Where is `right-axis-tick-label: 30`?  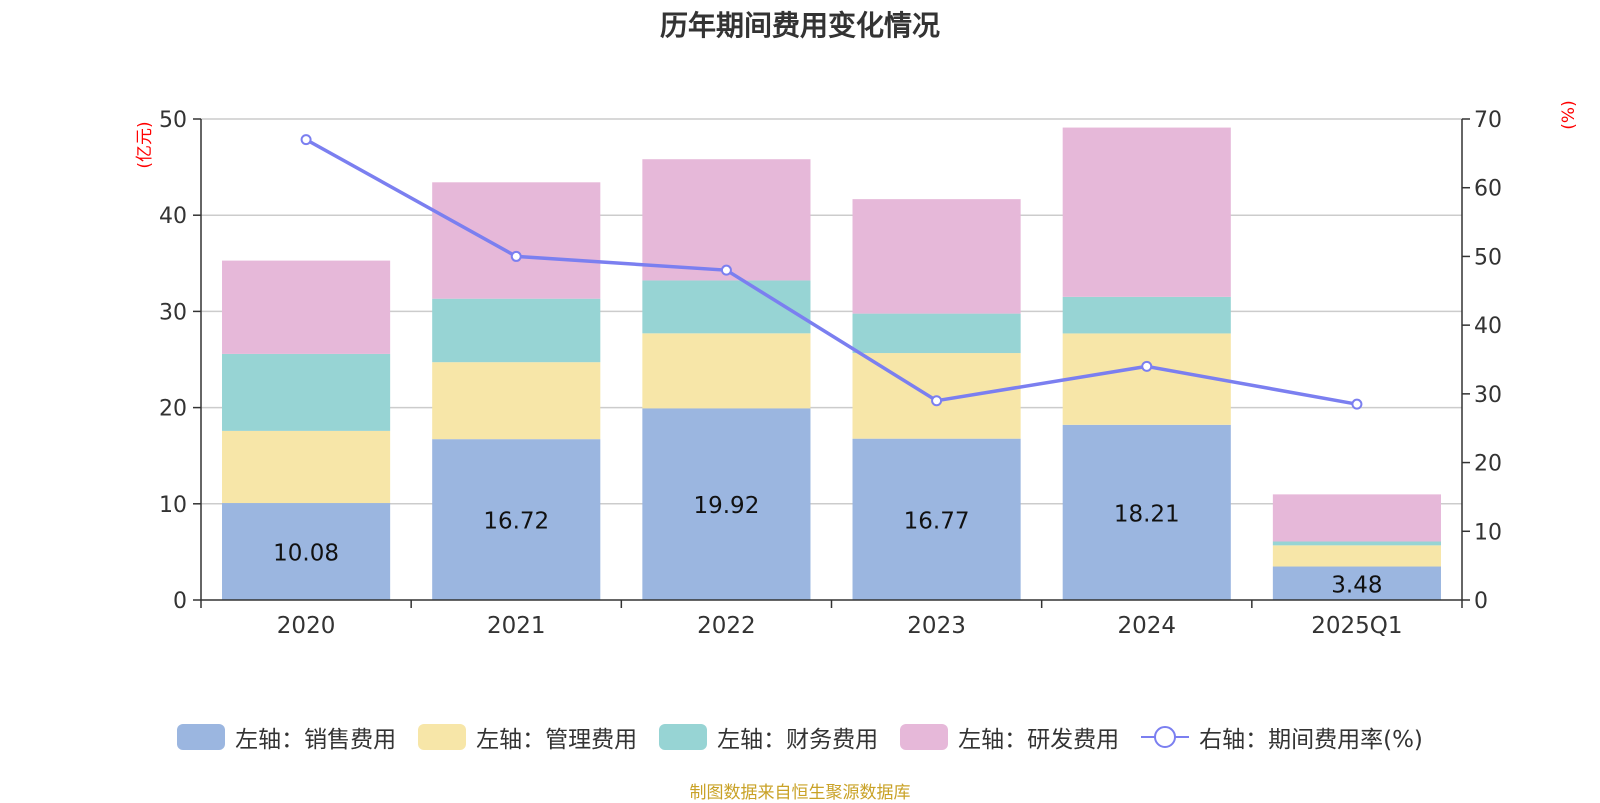 right-axis-tick-label: 30 is located at coordinates (1488, 395).